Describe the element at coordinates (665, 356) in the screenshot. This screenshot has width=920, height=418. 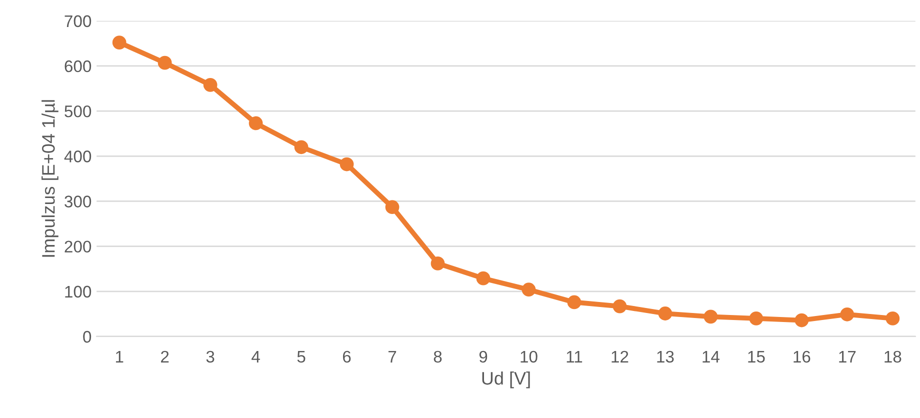
I see `x-tick-label: 13` at that location.